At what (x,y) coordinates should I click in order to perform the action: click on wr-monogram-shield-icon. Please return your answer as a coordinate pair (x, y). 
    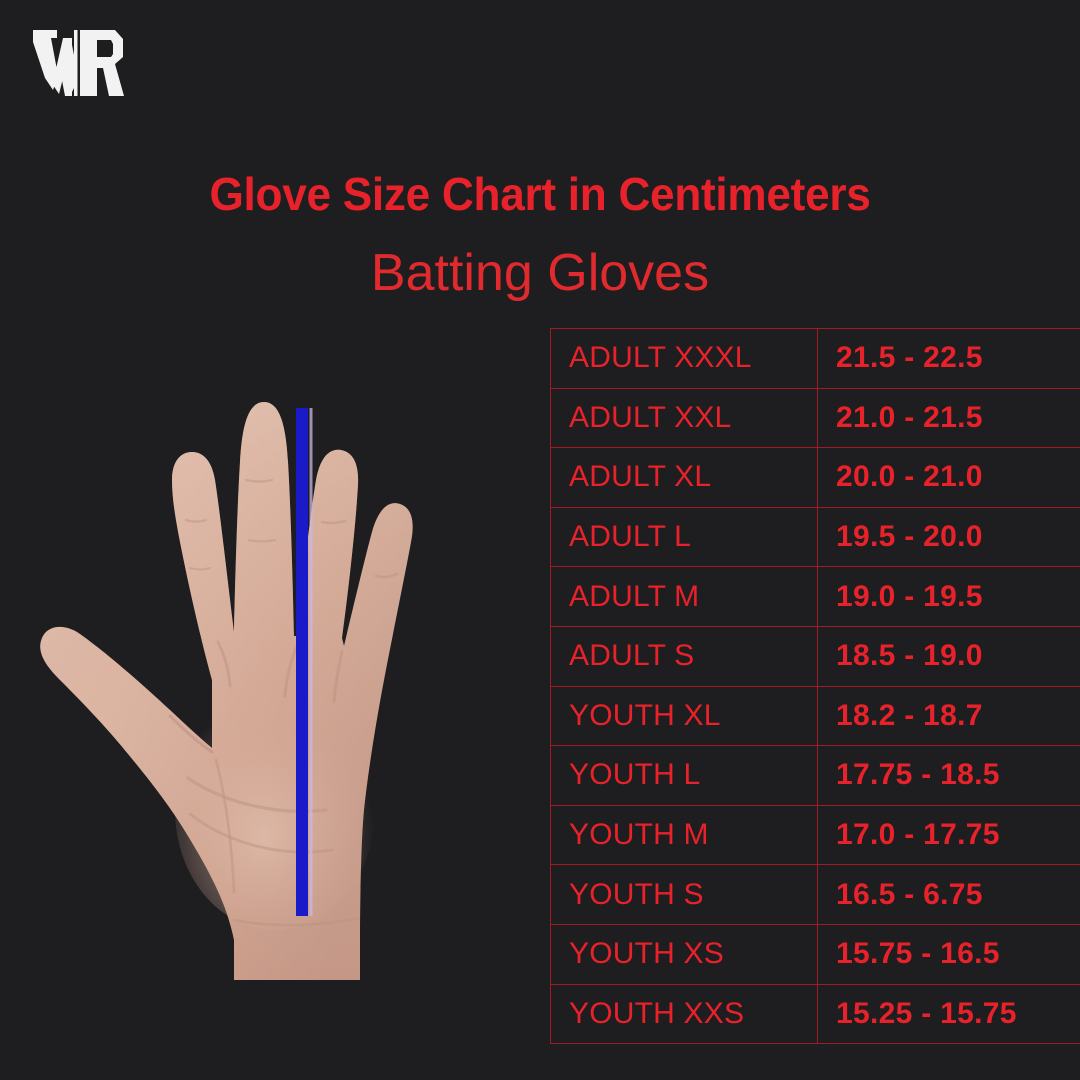
    Looking at the image, I should click on (78, 63).